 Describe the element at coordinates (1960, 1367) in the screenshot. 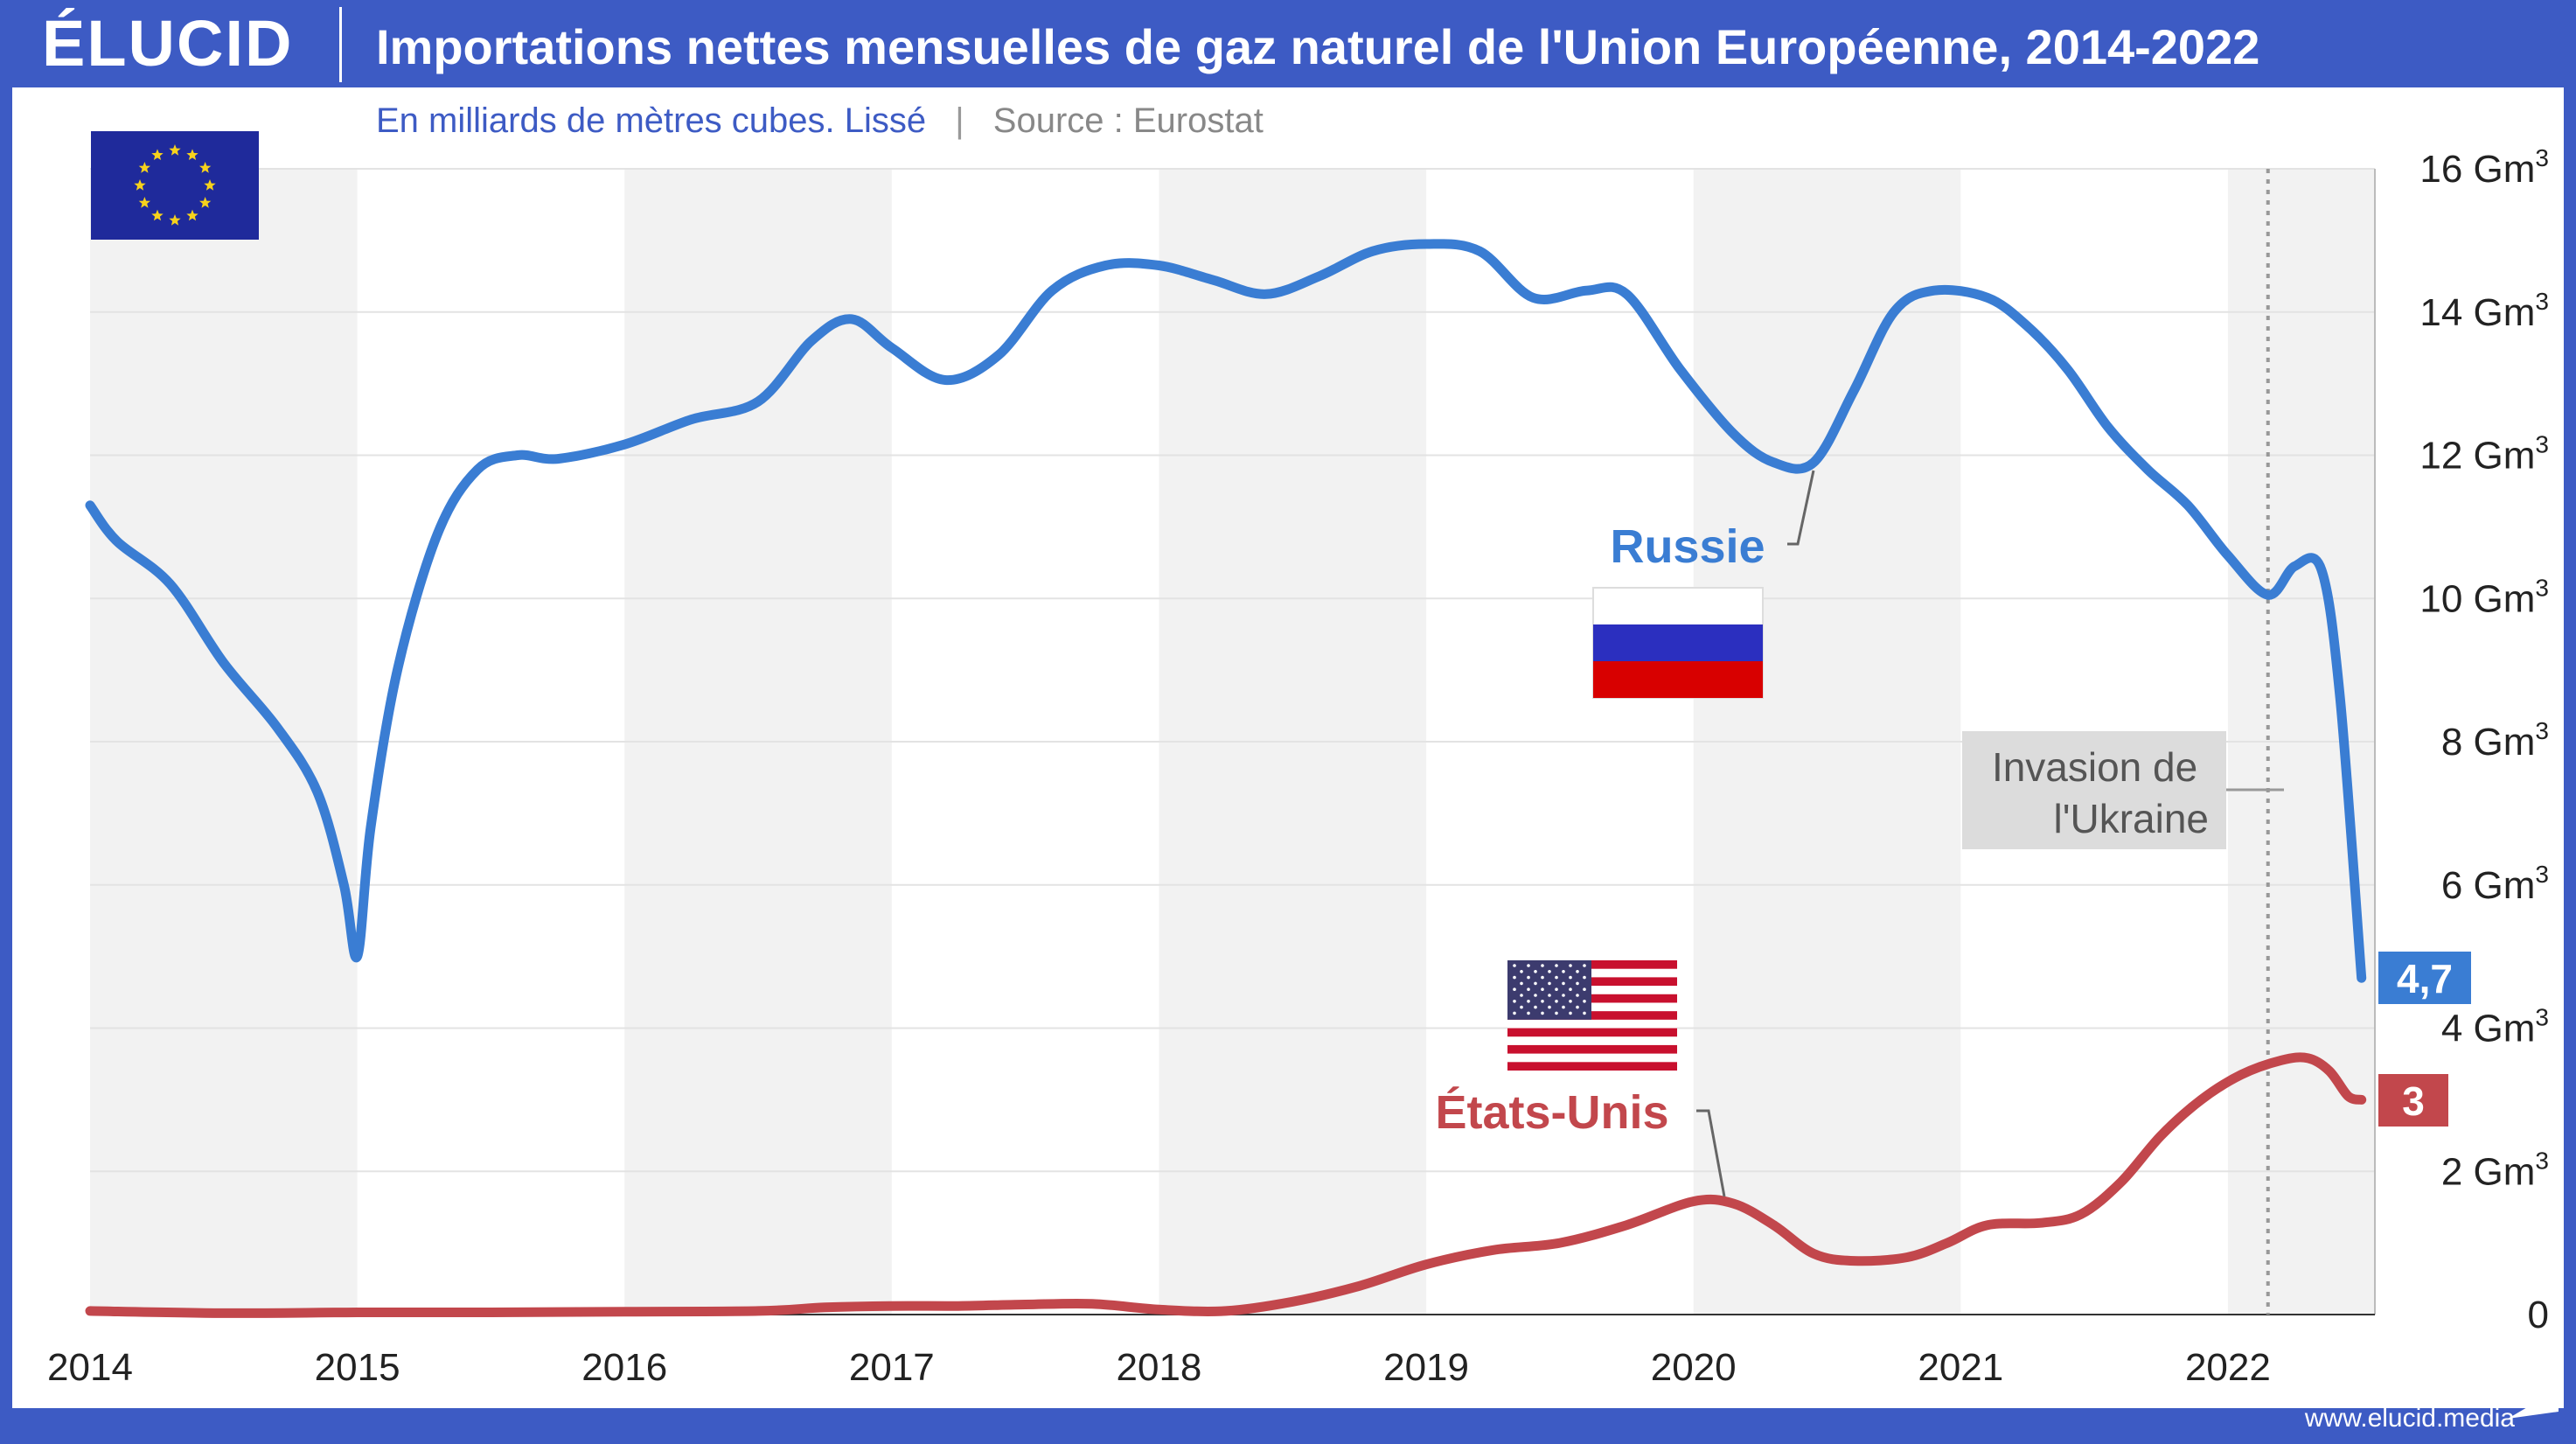

I see `x-tick-label: 2021` at that location.